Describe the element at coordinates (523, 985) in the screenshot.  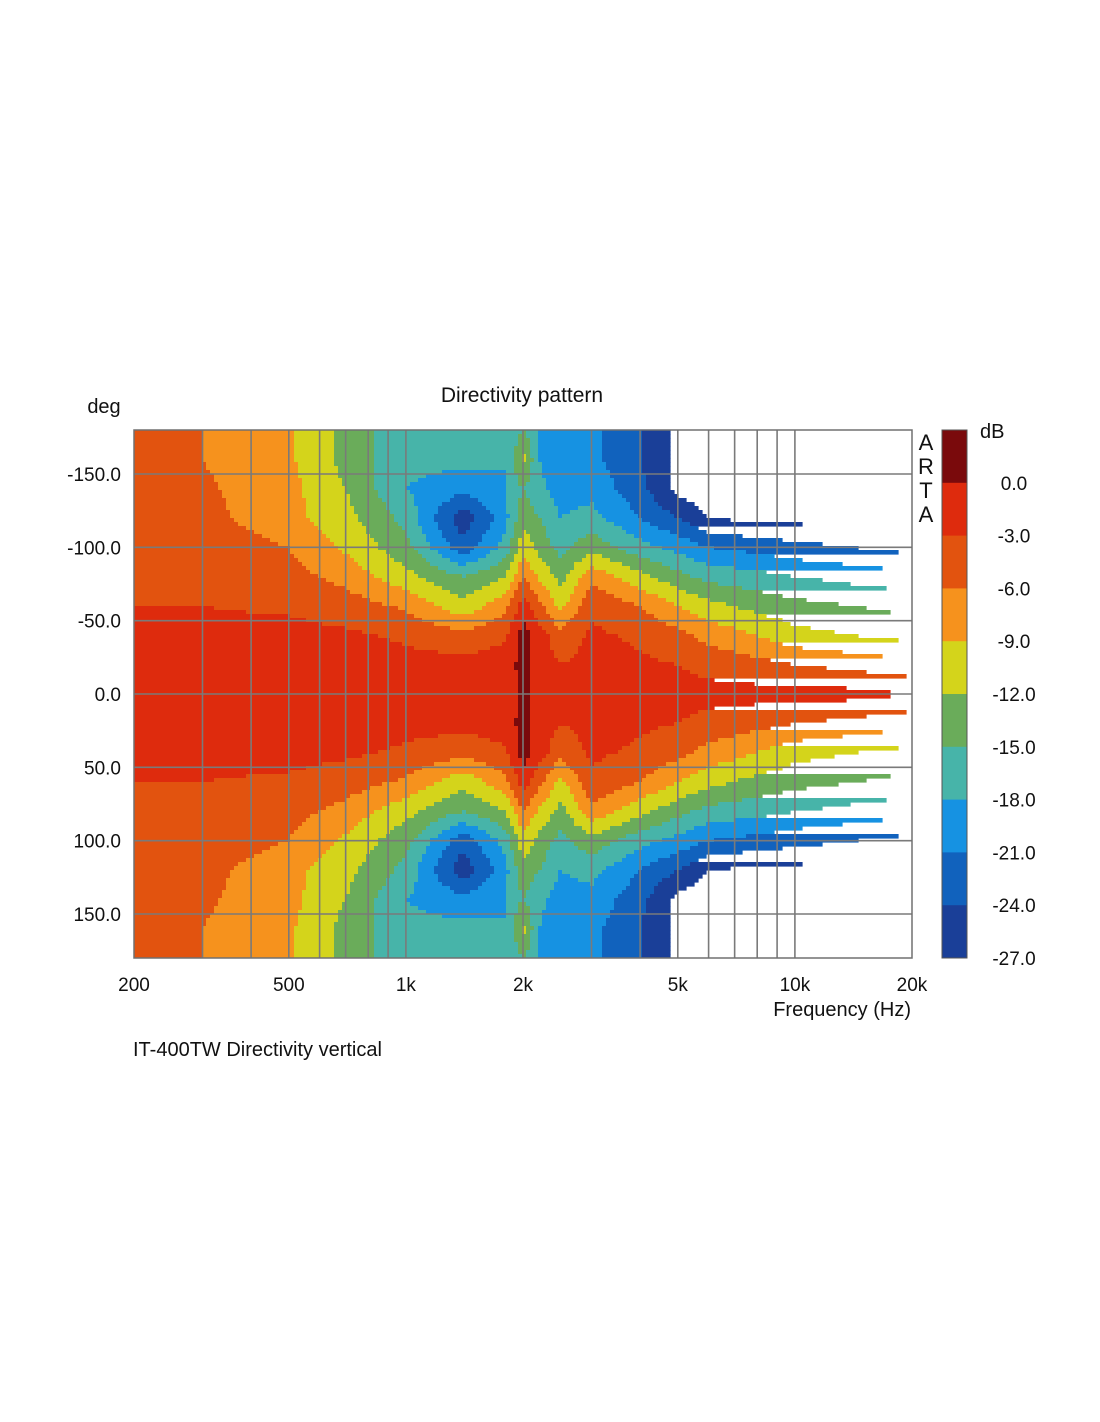
I see `x-tick-labels: 200 500 1k 2k 5k 10k 20k` at that location.